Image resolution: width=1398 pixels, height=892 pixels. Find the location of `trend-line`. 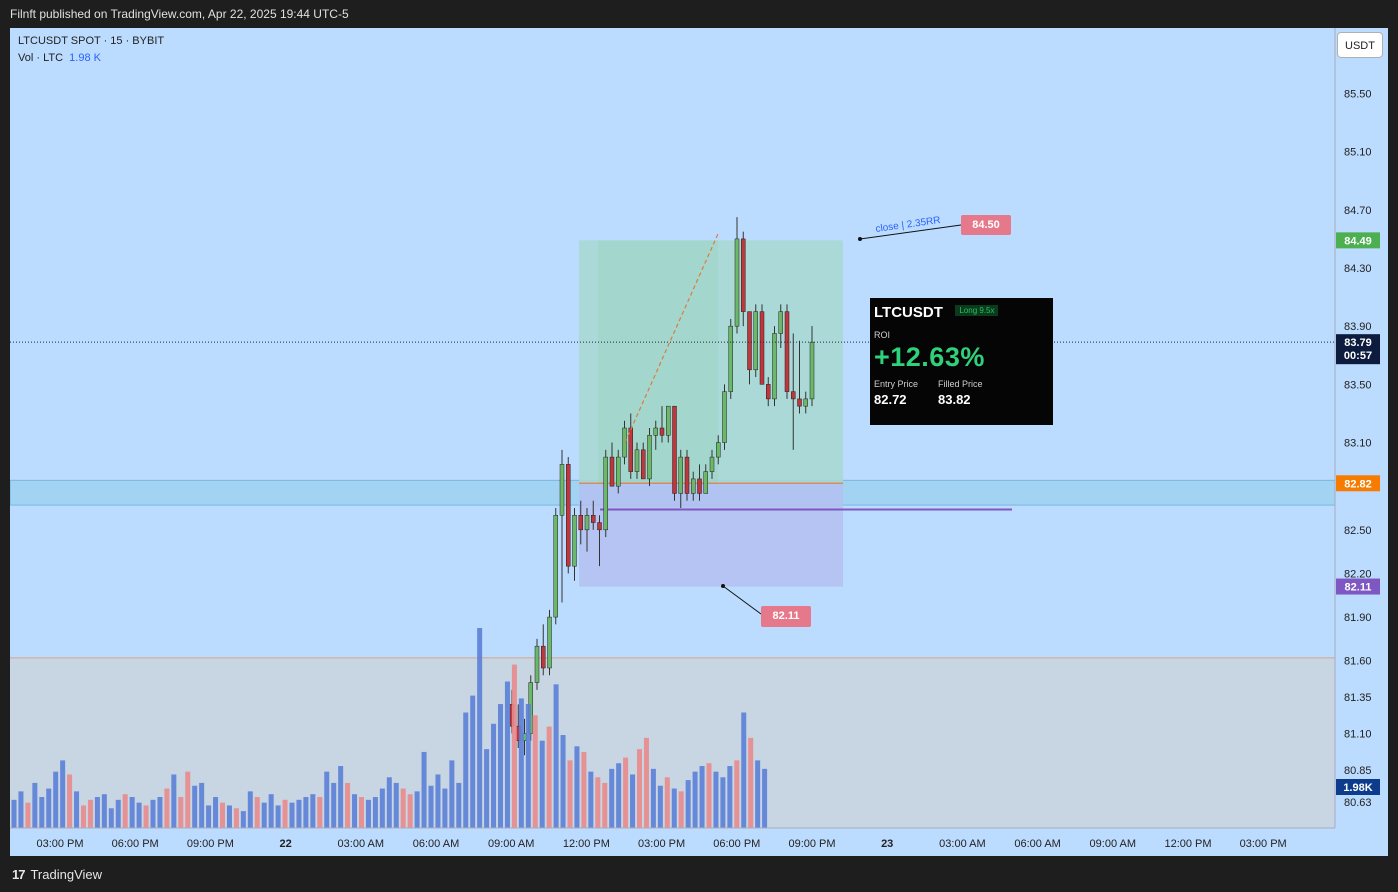

trend-line is located at coordinates (672, 337).